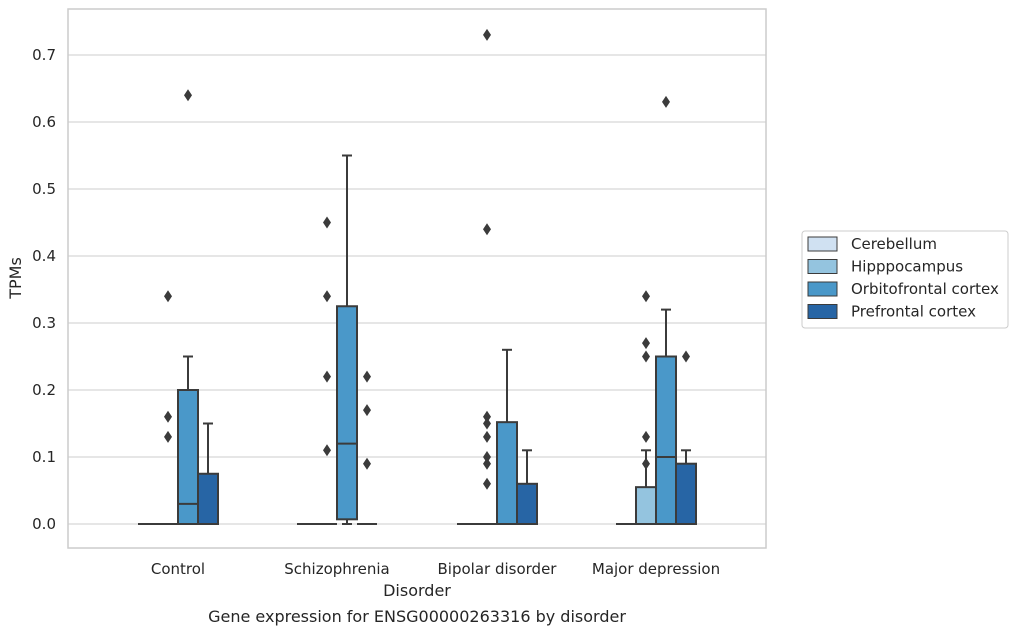  I want to click on legend-label: Prefrontal cortex, so click(913, 312).